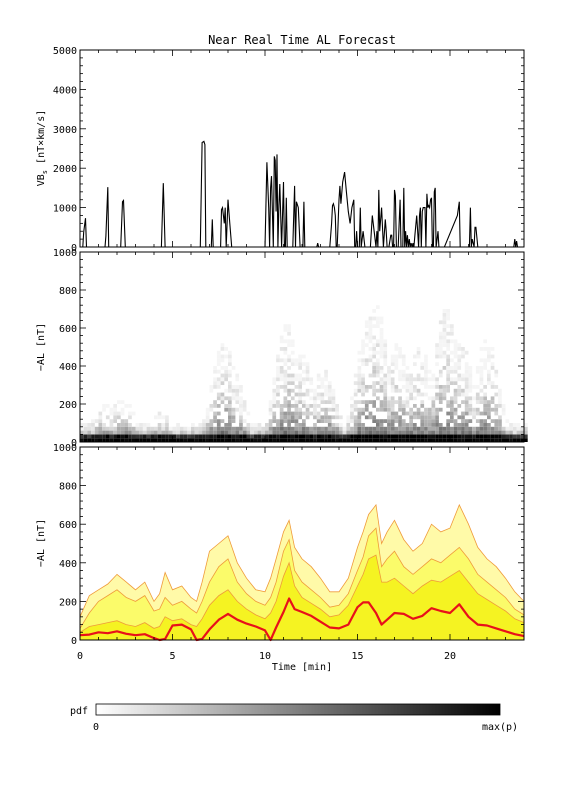 The image size is (576, 792). I want to click on band-edge-outer, so click(302, 578).